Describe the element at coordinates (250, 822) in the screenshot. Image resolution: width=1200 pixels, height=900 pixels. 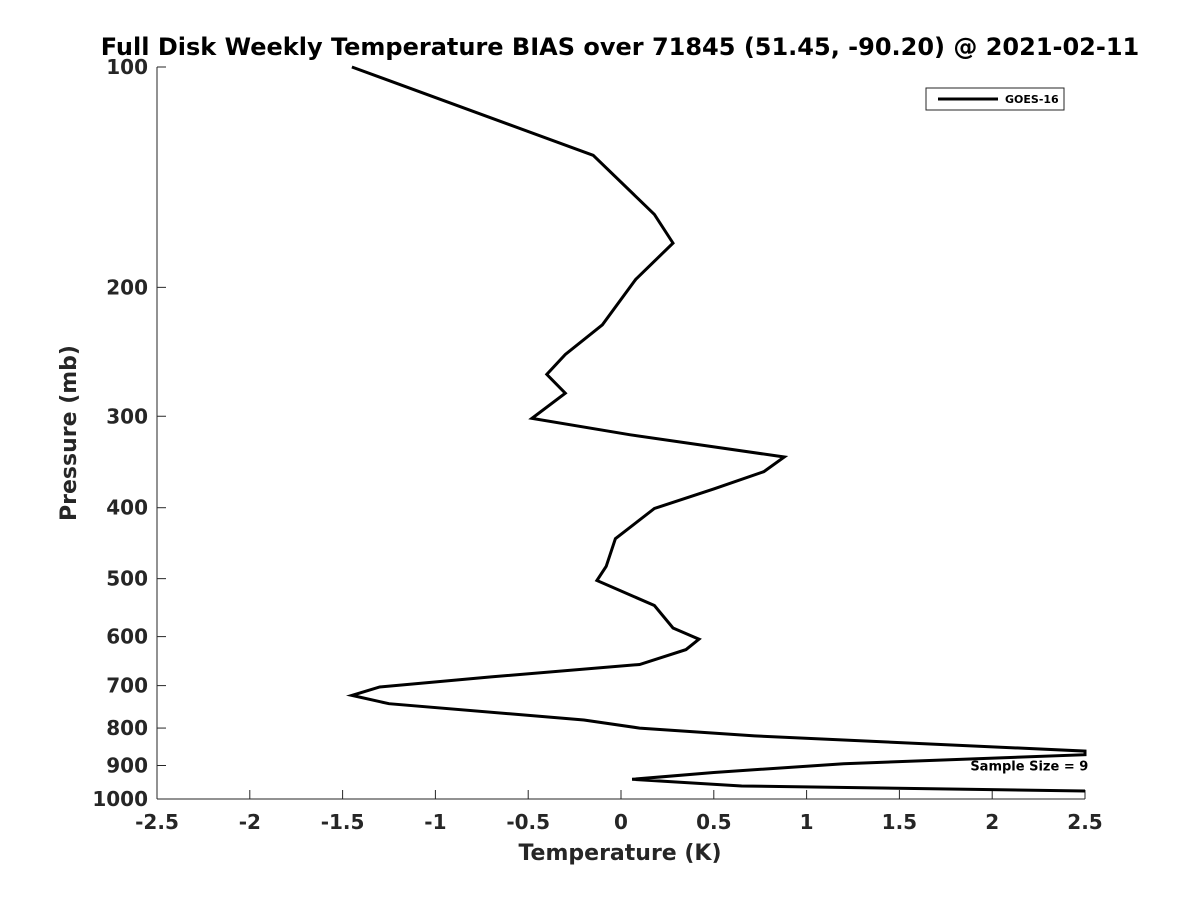
I see `x-tick-label: -2` at that location.